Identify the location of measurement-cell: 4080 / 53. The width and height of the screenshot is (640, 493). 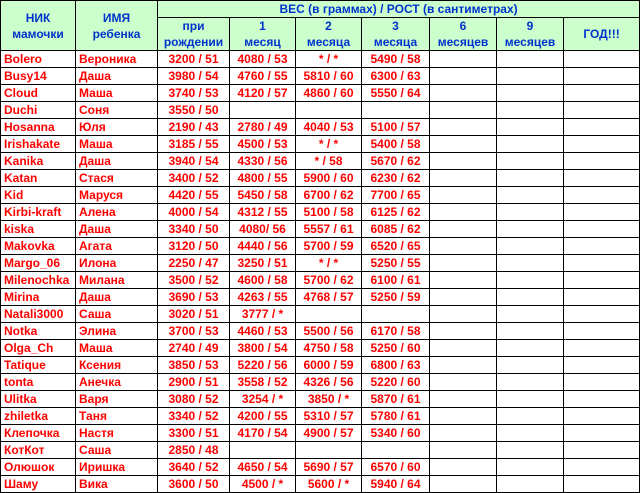
(262, 59).